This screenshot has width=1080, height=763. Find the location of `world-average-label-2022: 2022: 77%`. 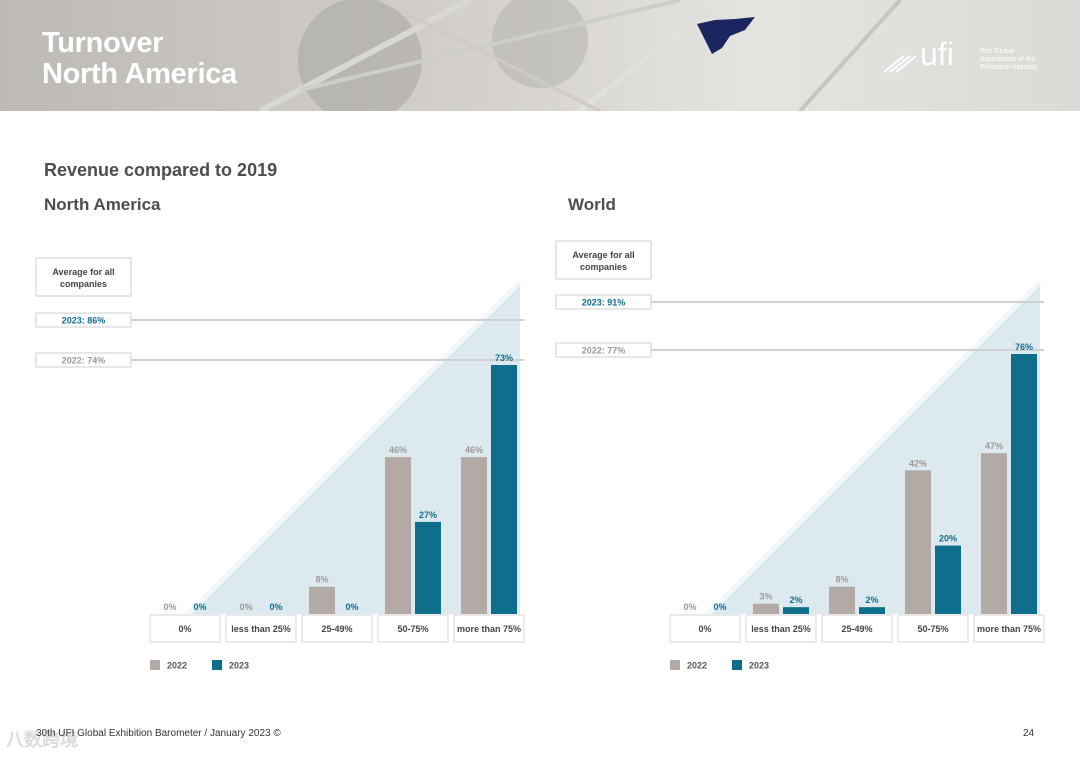

world-average-label-2022: 2022: 77% is located at coordinates (604, 351).